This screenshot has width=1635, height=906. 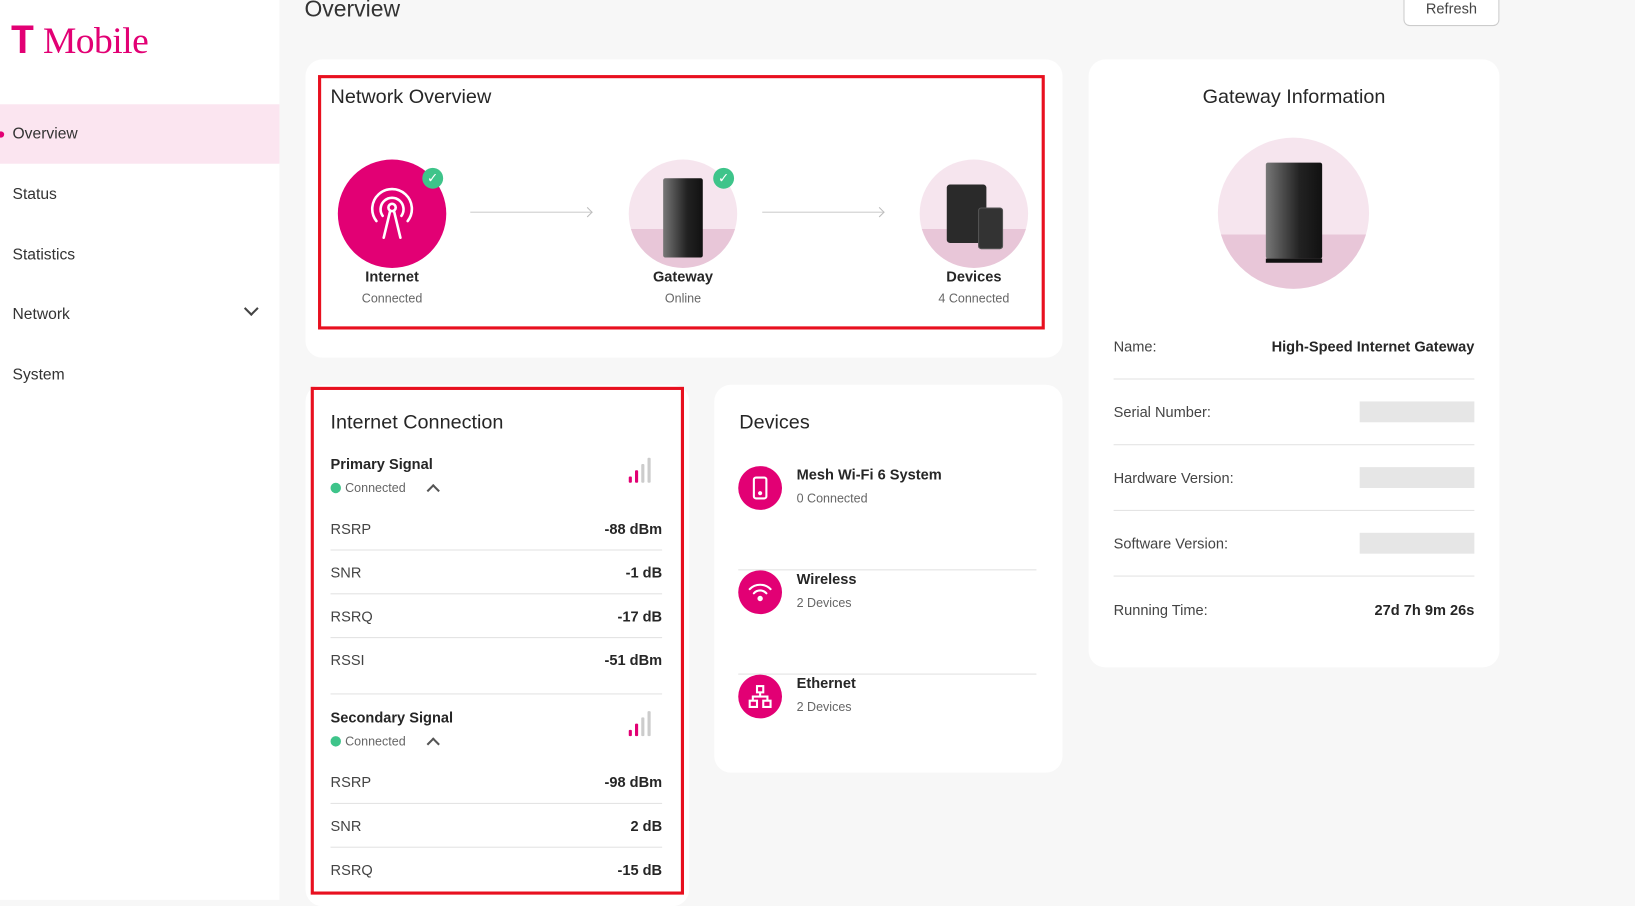 I want to click on gateway-image, so click(x=1293, y=213).